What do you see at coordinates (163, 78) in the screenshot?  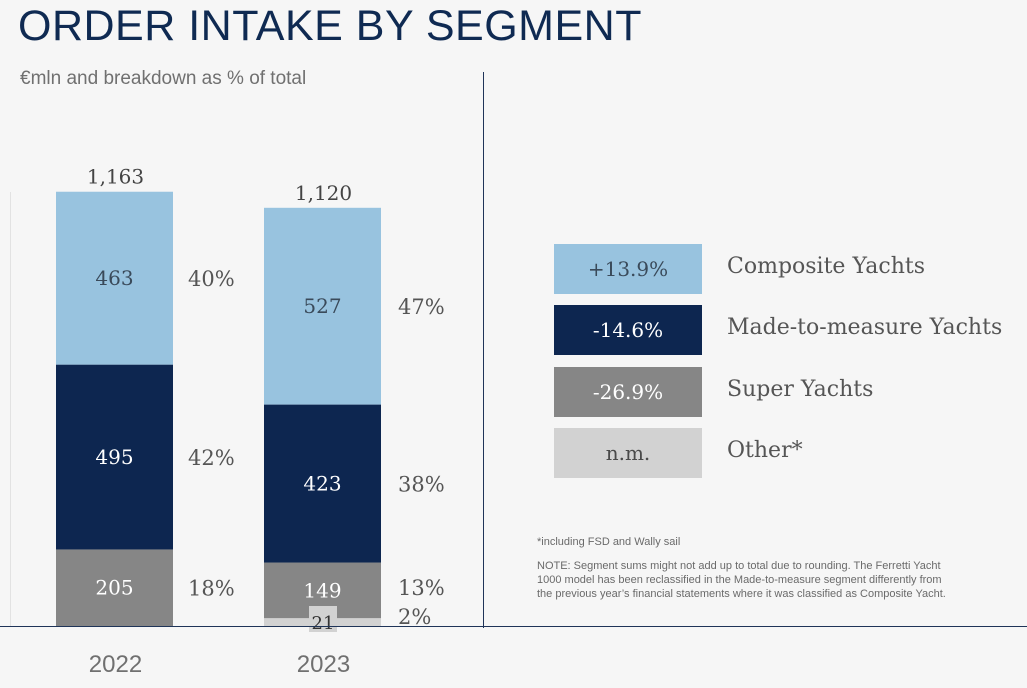 I see `chart-subtitle: €mln and breakdown as % of total` at bounding box center [163, 78].